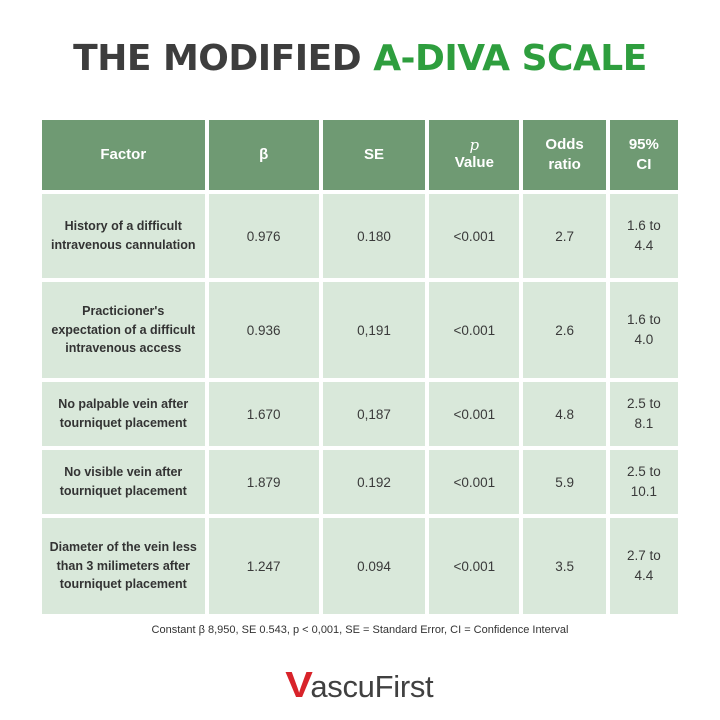 The width and height of the screenshot is (720, 720). Describe the element at coordinates (263, 482) in the screenshot. I see `beta-cell: 1.879` at that location.